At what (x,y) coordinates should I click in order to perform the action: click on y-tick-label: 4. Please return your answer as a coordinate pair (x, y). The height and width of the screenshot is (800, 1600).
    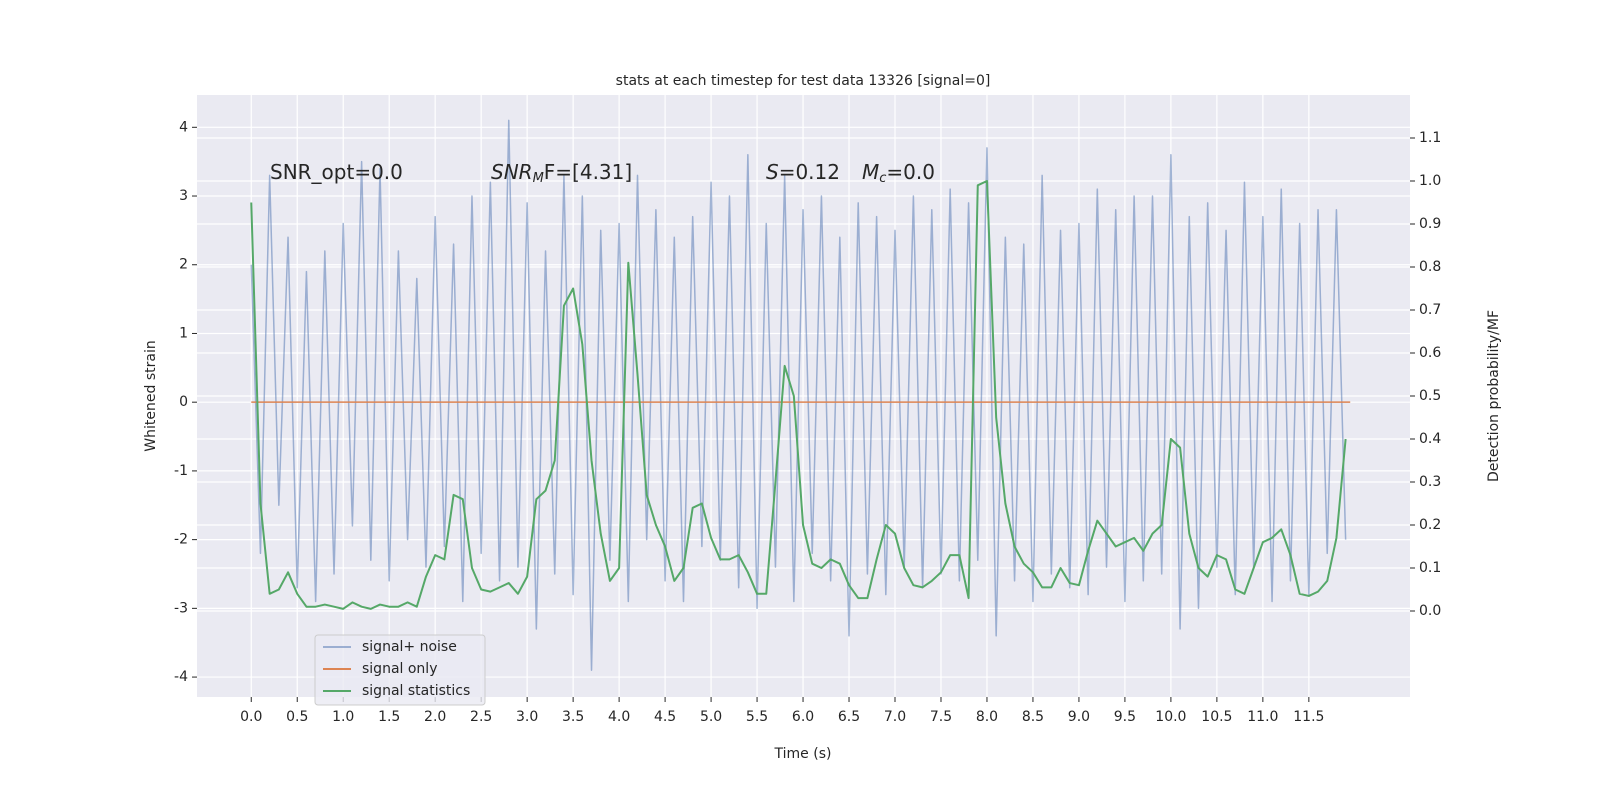
    Looking at the image, I should click on (183, 127).